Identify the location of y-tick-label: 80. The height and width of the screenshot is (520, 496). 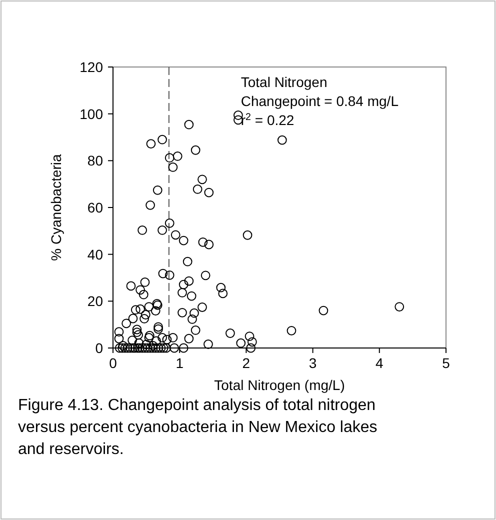
(95, 160).